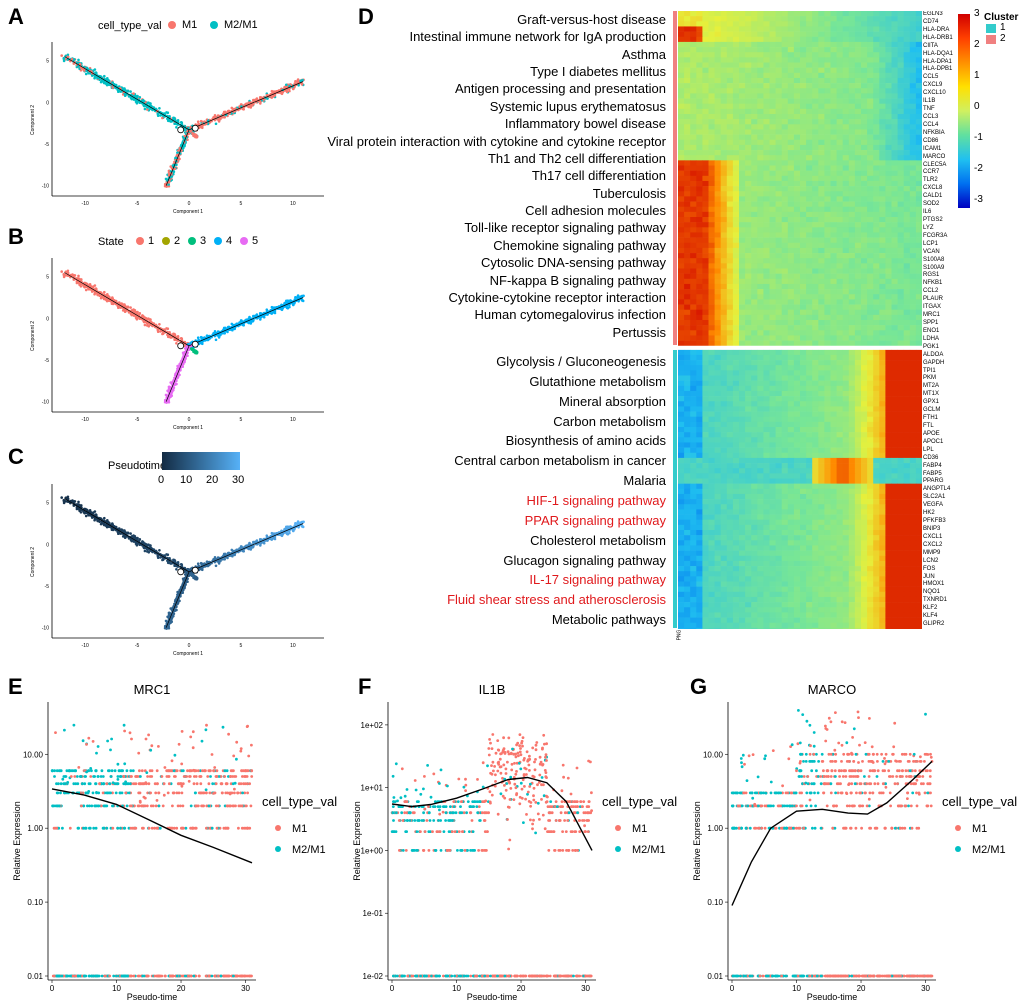  I want to click on y-tick-label: -10, so click(45, 403).